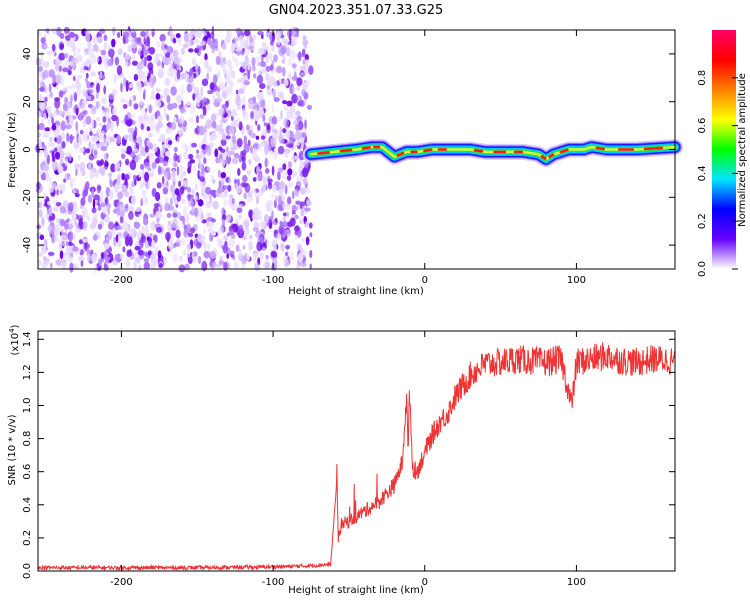 The image size is (750, 600). I want to click on signal-peak, so click(428, 150).